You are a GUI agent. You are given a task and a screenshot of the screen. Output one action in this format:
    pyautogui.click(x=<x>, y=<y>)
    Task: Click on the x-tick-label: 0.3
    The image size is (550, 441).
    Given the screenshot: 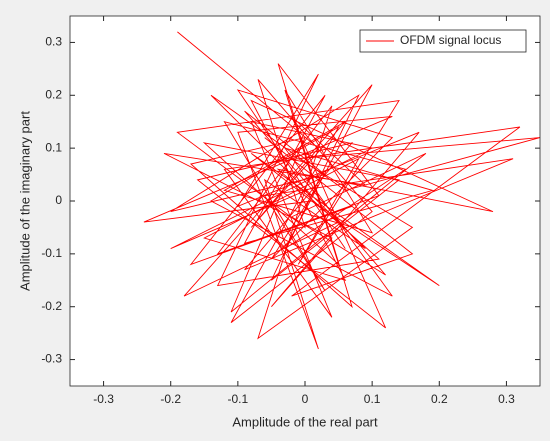 What is the action you would take?
    pyautogui.click(x=506, y=399)
    